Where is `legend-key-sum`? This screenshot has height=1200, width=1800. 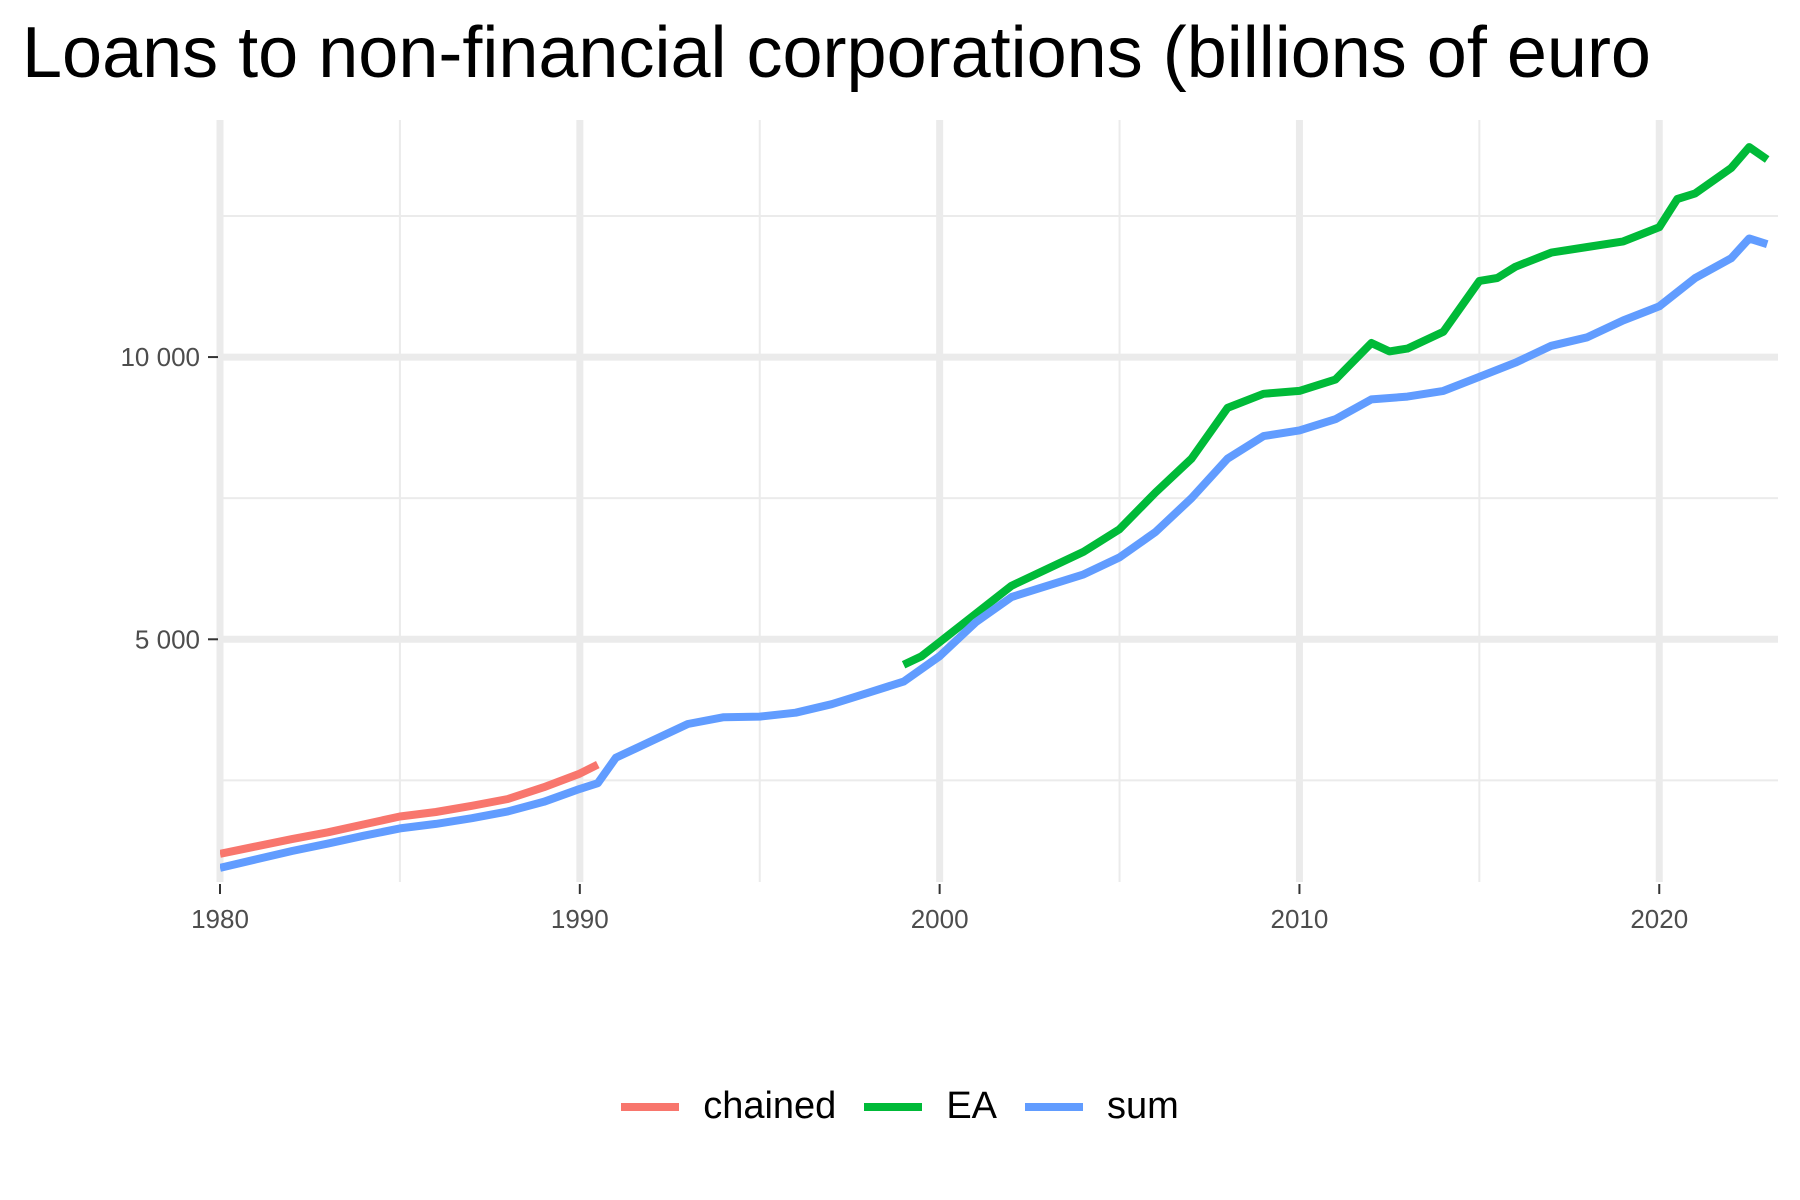 legend-key-sum is located at coordinates (1054, 1106).